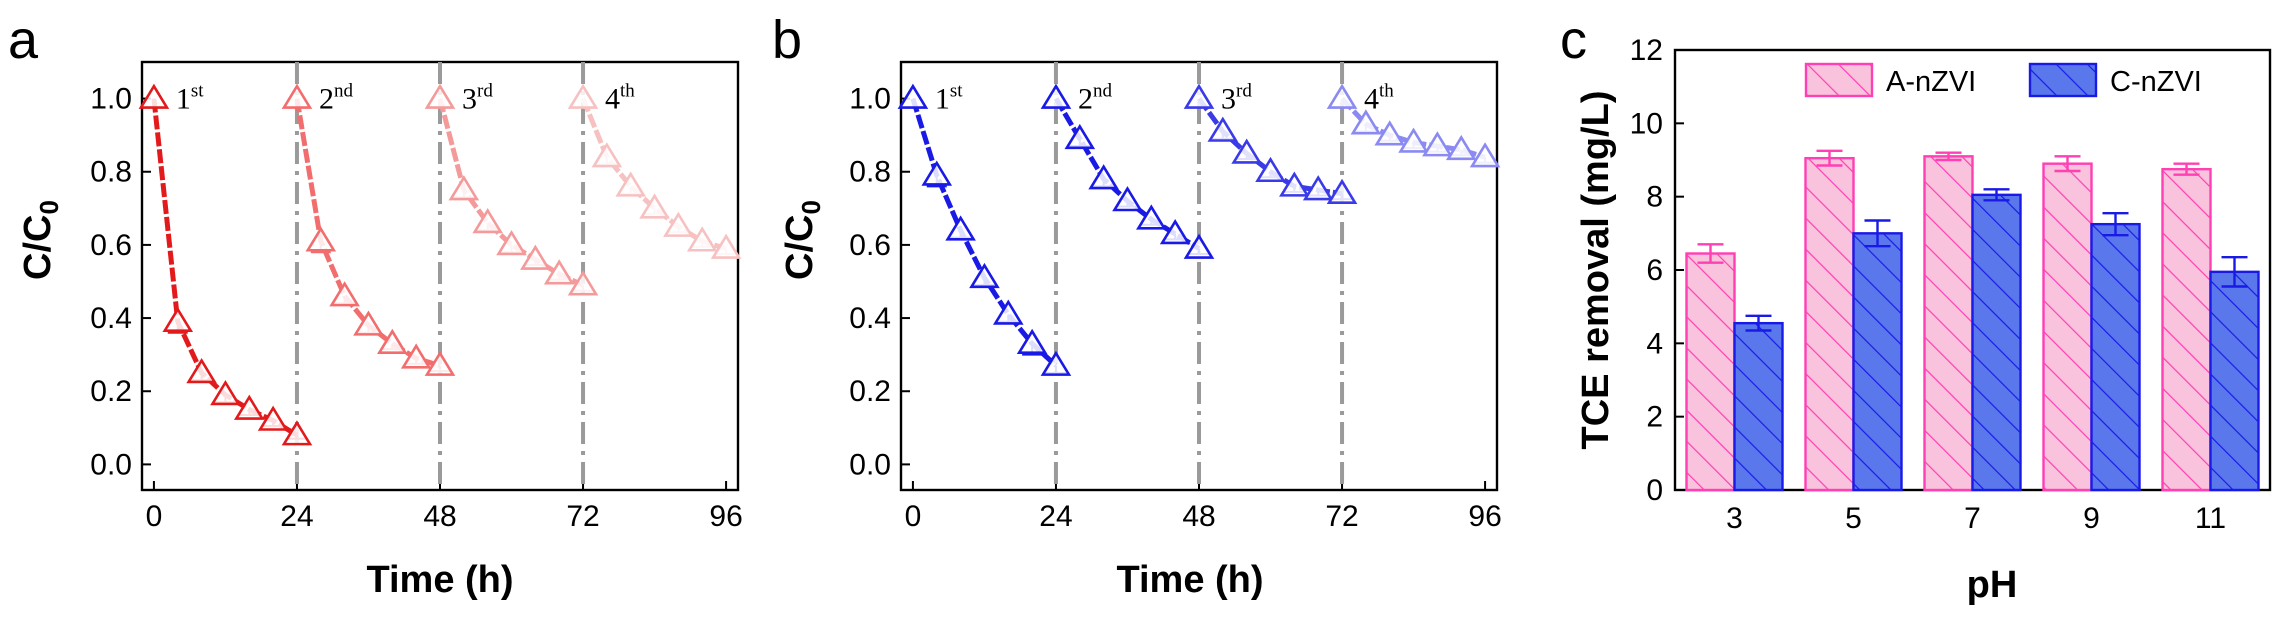 The width and height of the screenshot is (2278, 618). Describe the element at coordinates (870, 318) in the screenshot. I see `y-tick-label: 0.4` at that location.